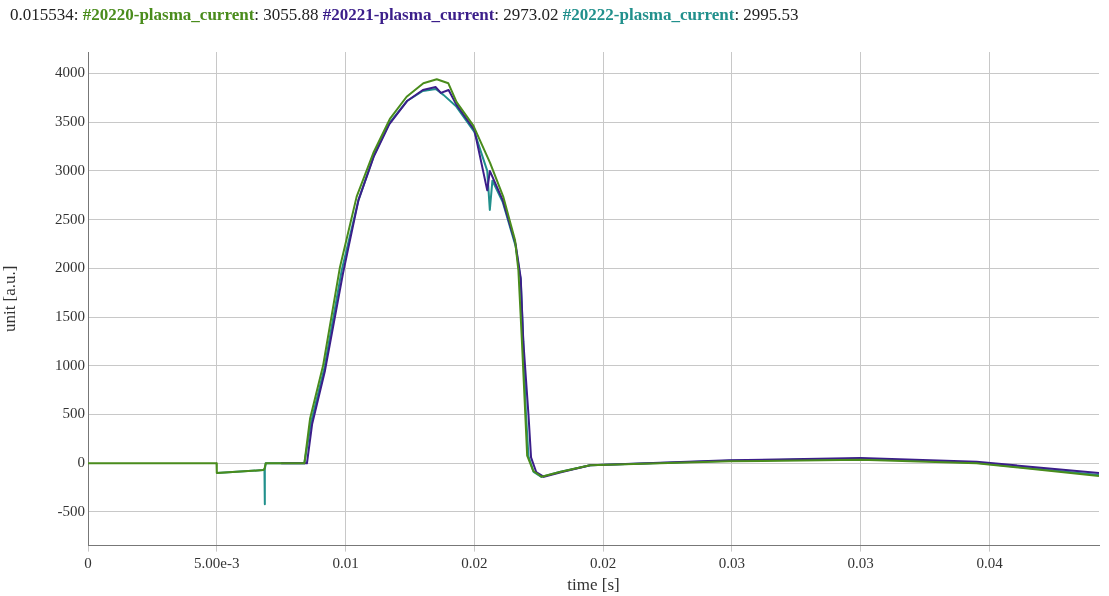 This screenshot has width=1109, height=596. What do you see at coordinates (70, 267) in the screenshot?
I see `y-tick-label: 2000` at bounding box center [70, 267].